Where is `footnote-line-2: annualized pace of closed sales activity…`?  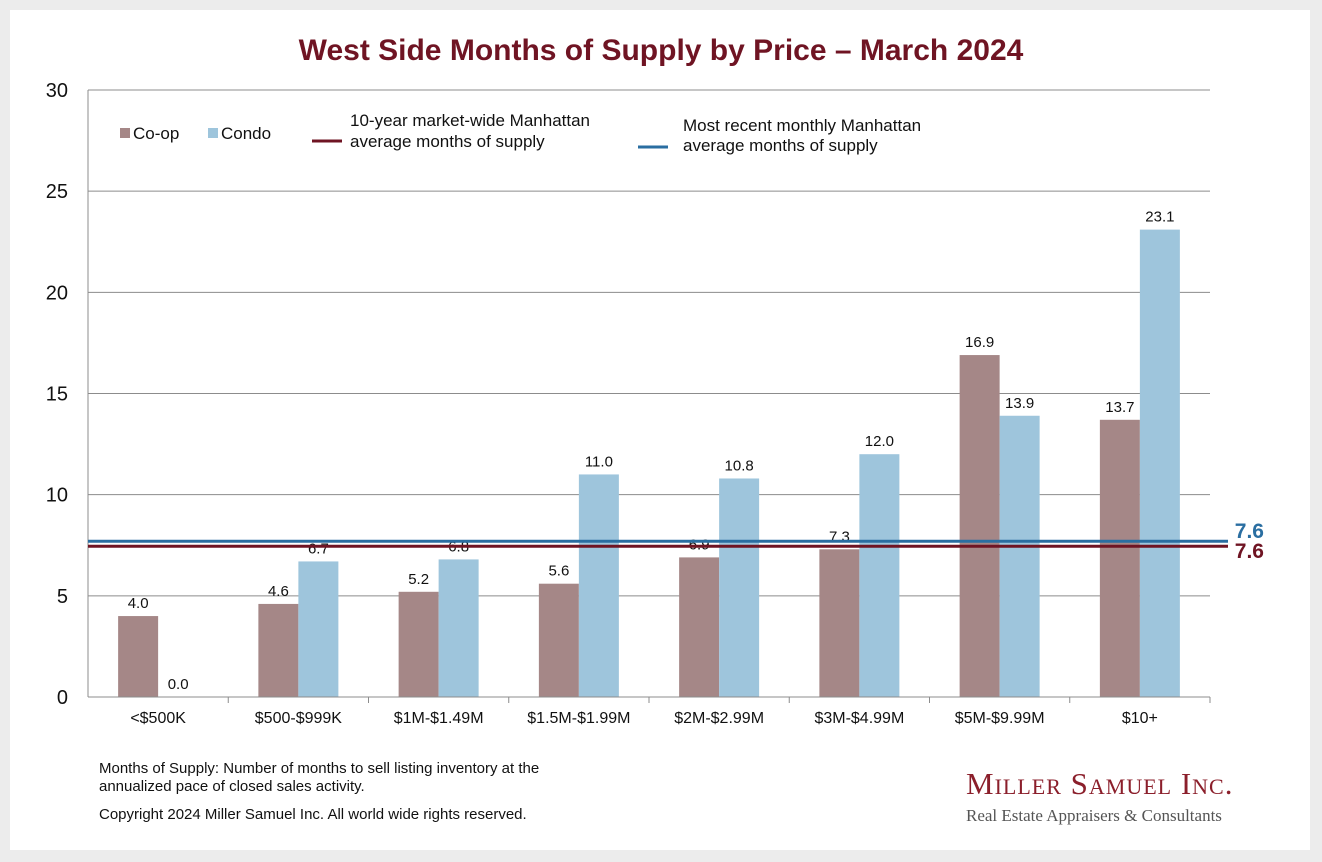
footnote-line-2: annualized pace of closed sales activity… is located at coordinates (232, 786).